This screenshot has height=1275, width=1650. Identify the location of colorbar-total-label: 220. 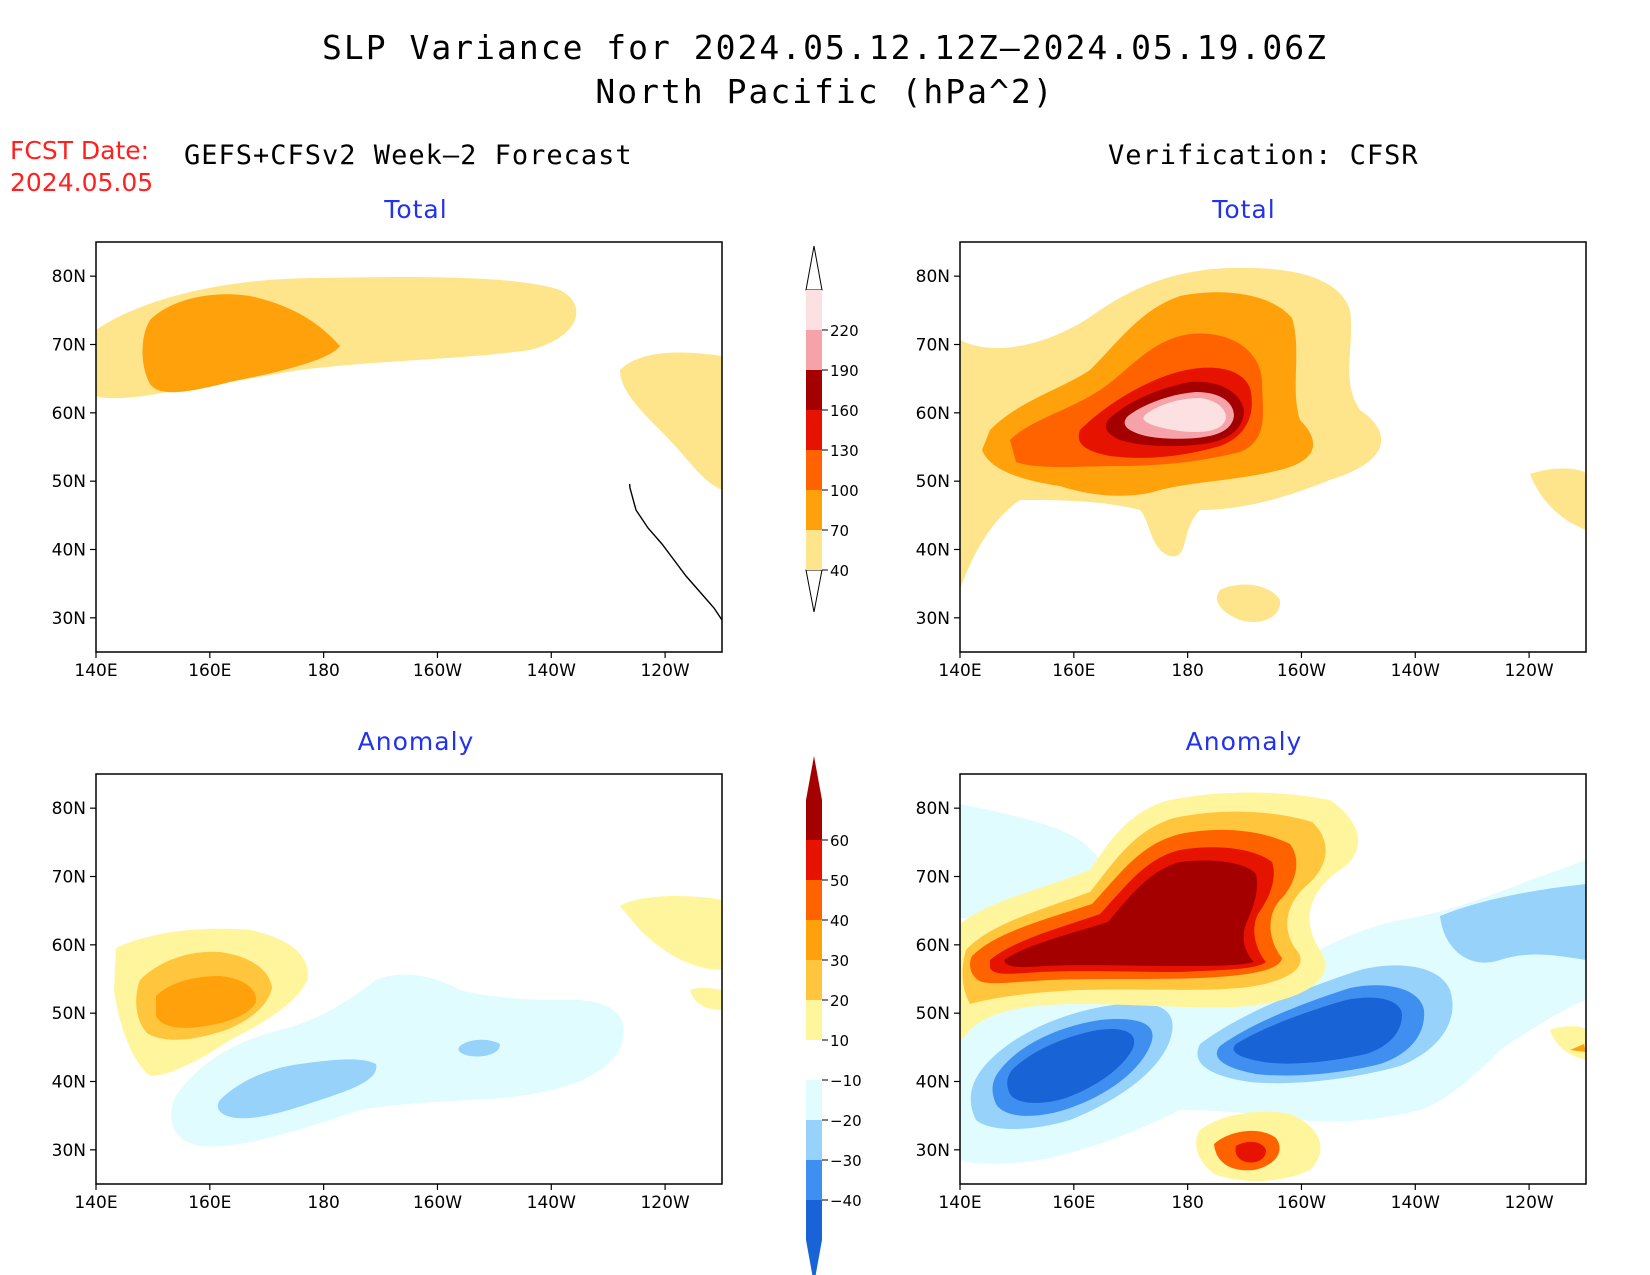
(844, 331).